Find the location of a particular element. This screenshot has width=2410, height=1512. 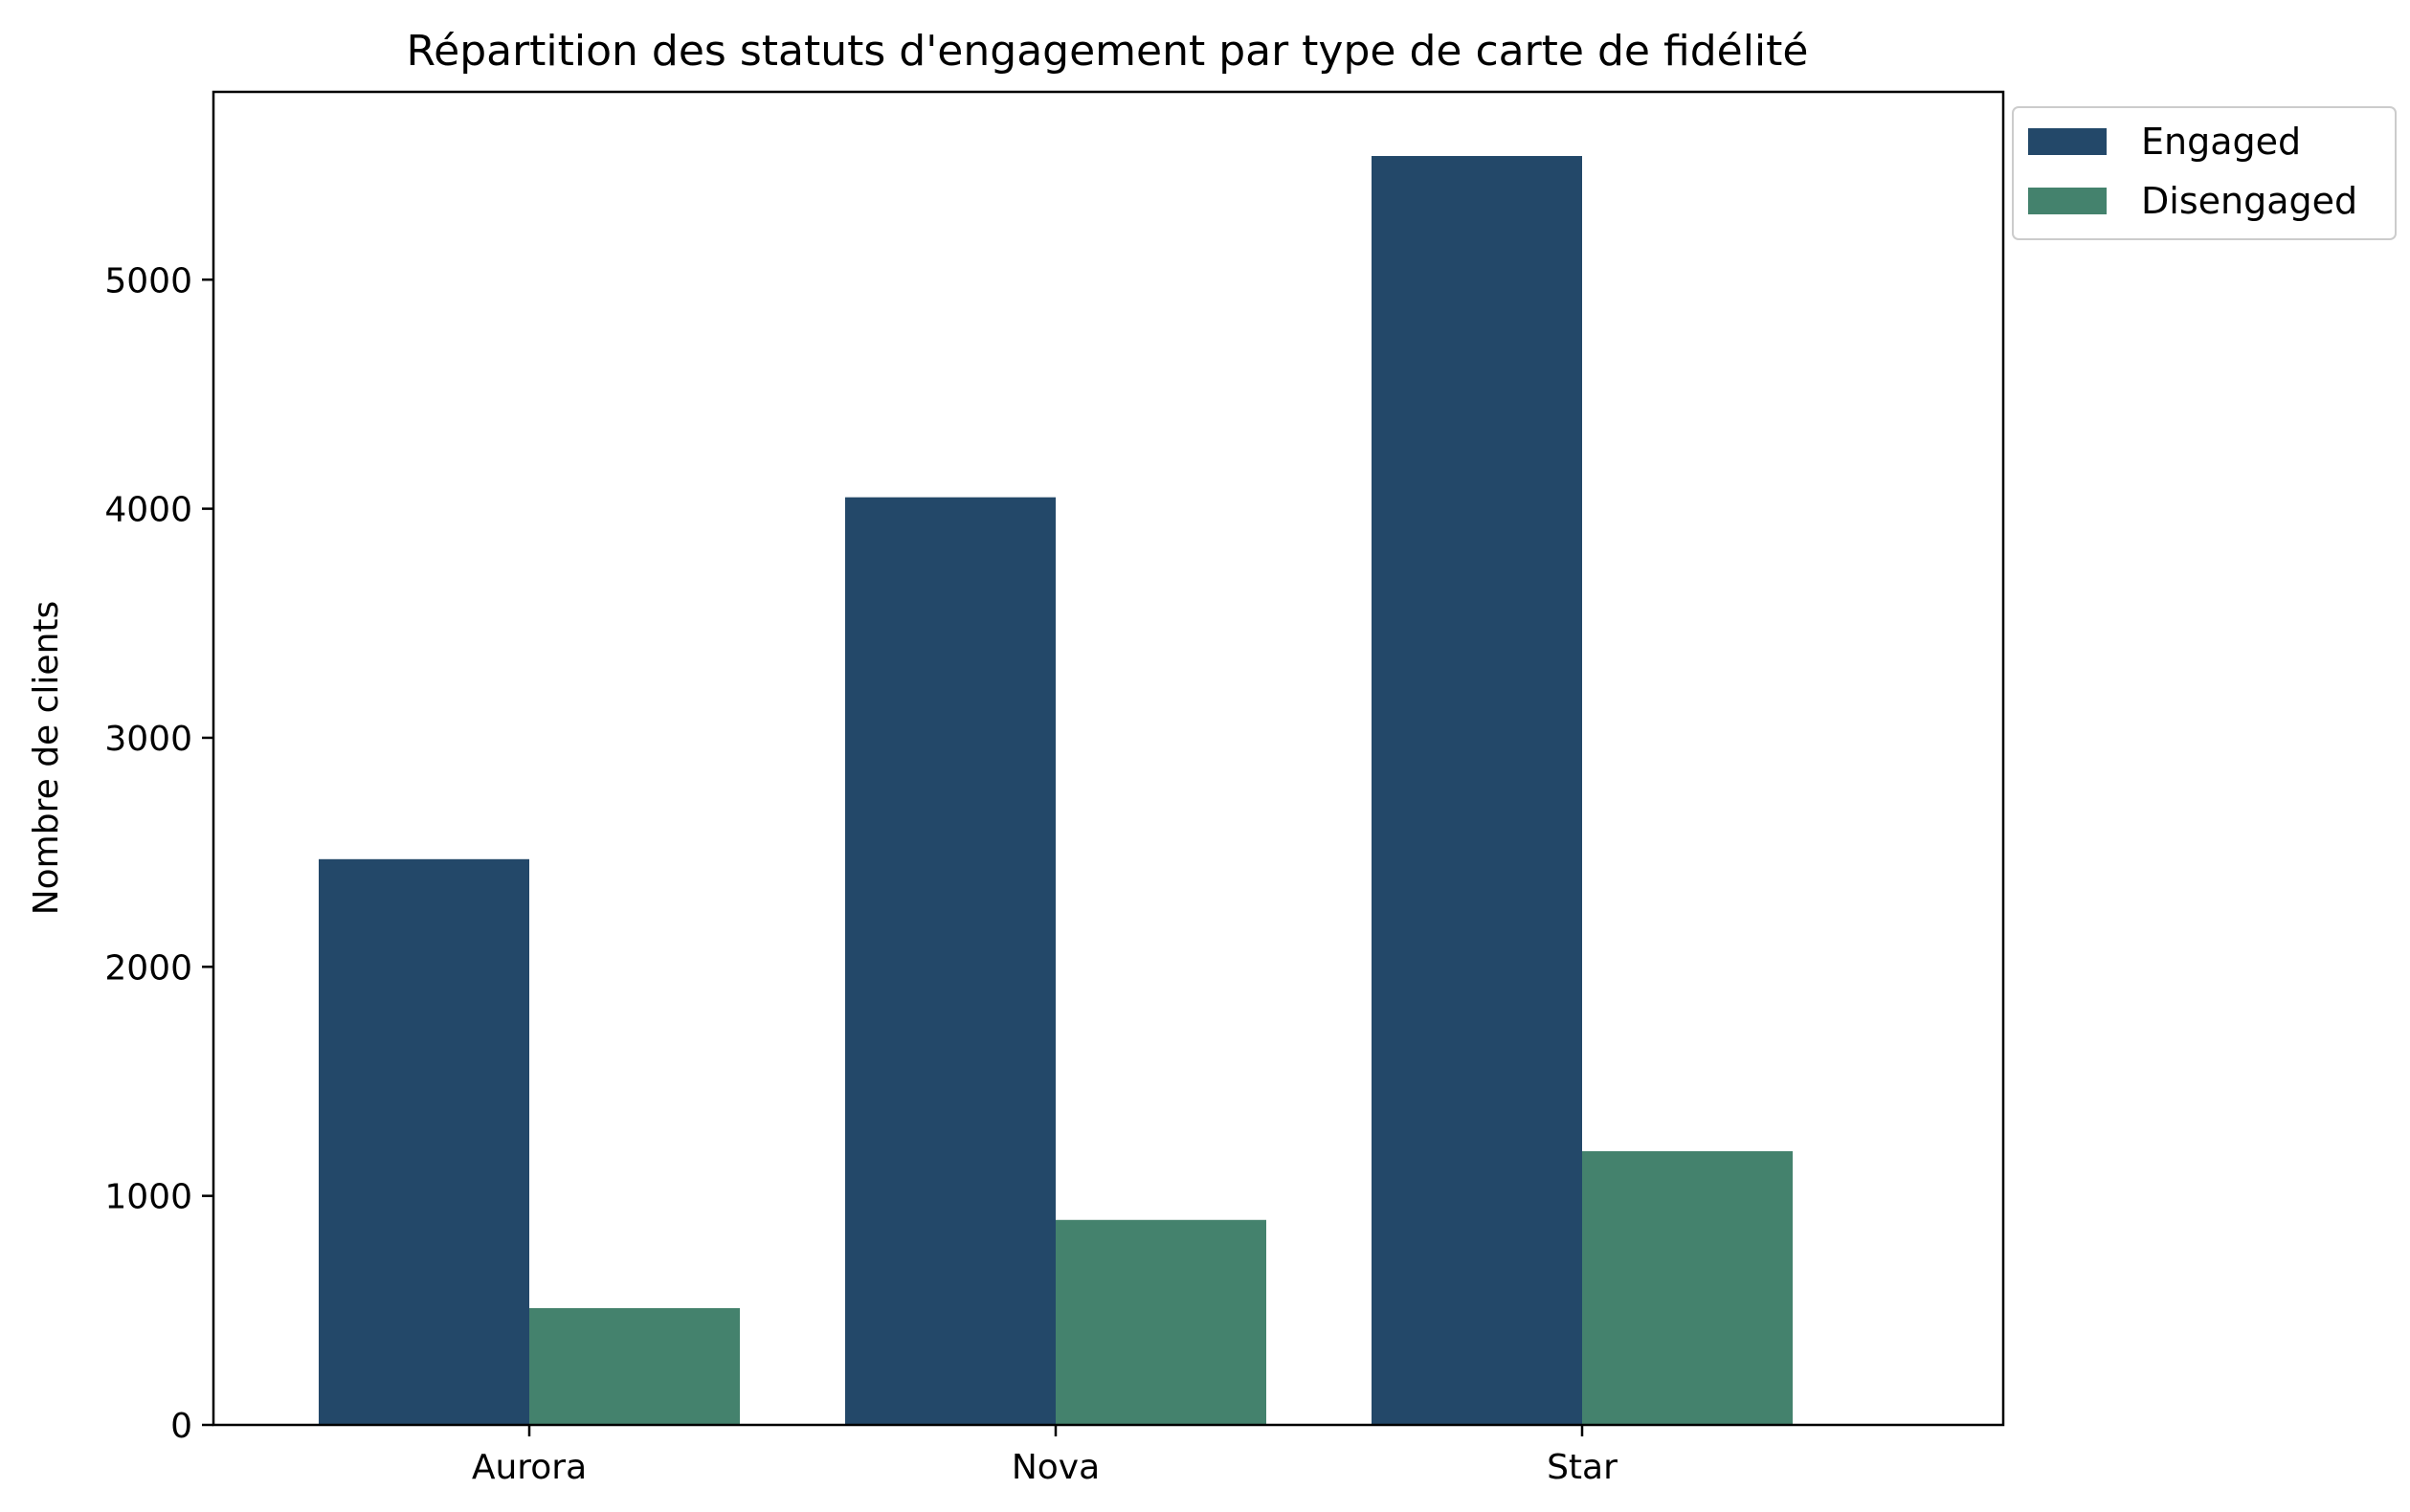

bar-engaged-nova is located at coordinates (950, 961).